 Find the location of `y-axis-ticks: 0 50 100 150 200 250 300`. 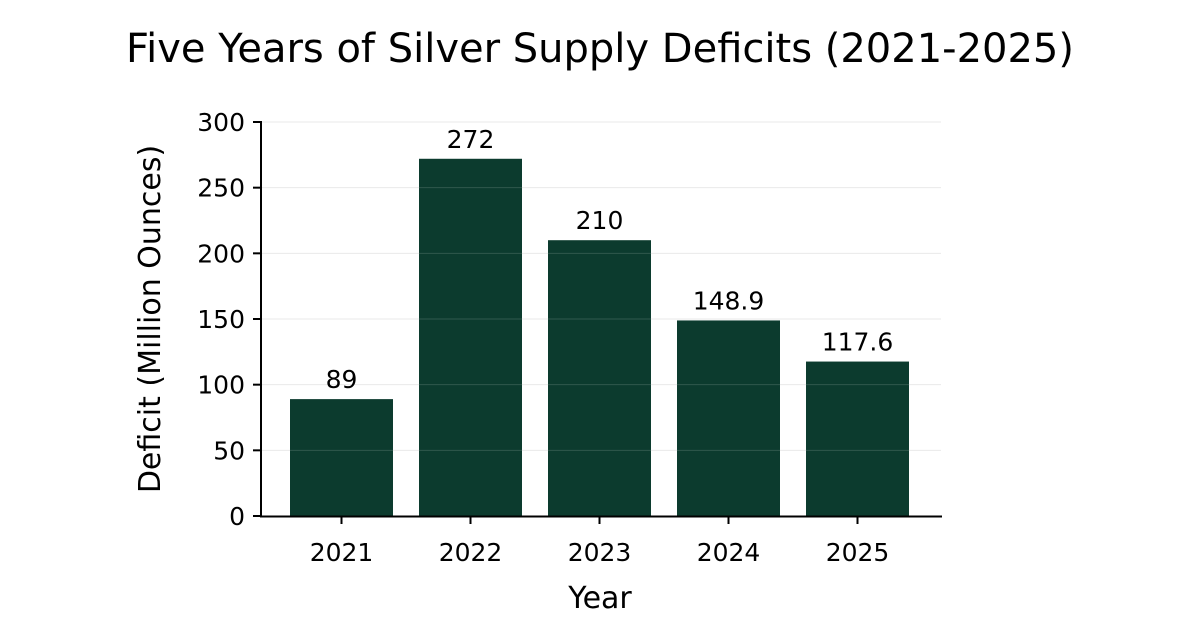

y-axis-ticks: 0 50 100 150 200 250 300 is located at coordinates (229, 319).